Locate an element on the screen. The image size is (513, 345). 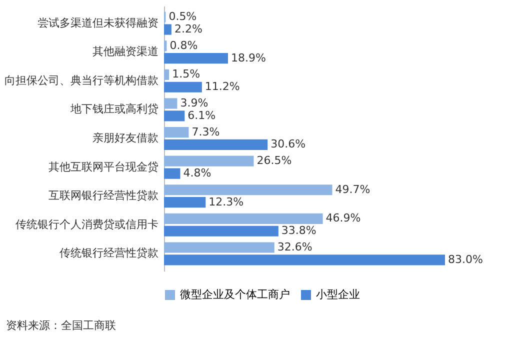
y-tick-label: 传统银行经营性贷款 is located at coordinates (109, 253).